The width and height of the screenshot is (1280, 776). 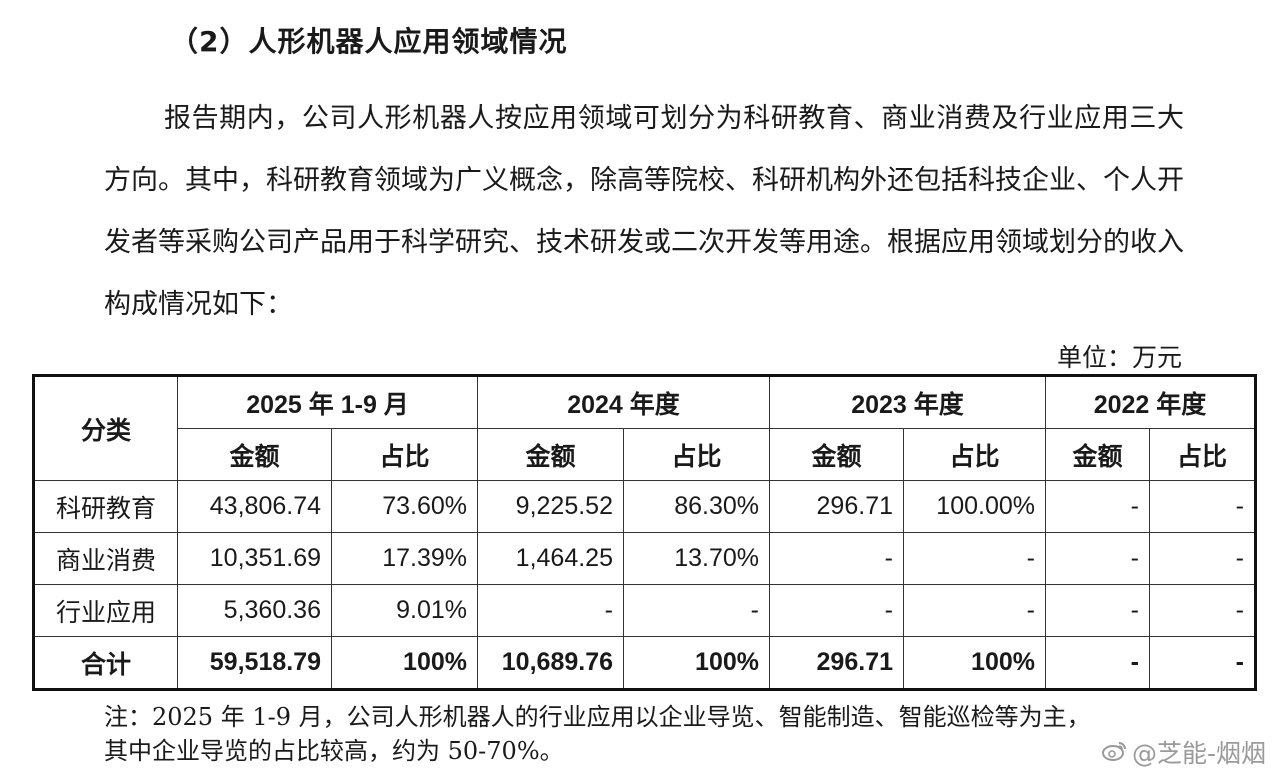 I want to click on period-header: 2023 年度, so click(x=907, y=402).